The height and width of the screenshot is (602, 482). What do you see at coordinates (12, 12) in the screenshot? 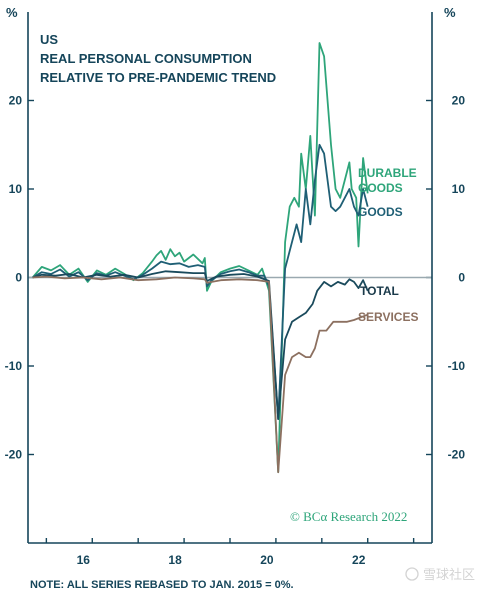
I see `y-unit-left: %` at bounding box center [12, 12].